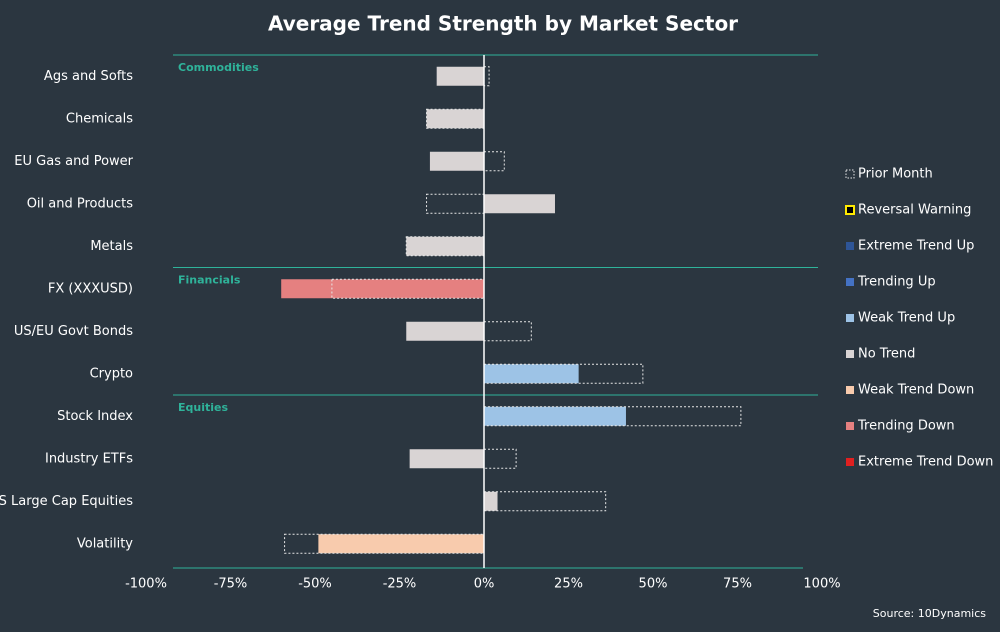 Image resolution: width=1000 pixels, height=632 pixels. Describe the element at coordinates (568, 584) in the screenshot. I see `x-tick-label: 25%` at that location.